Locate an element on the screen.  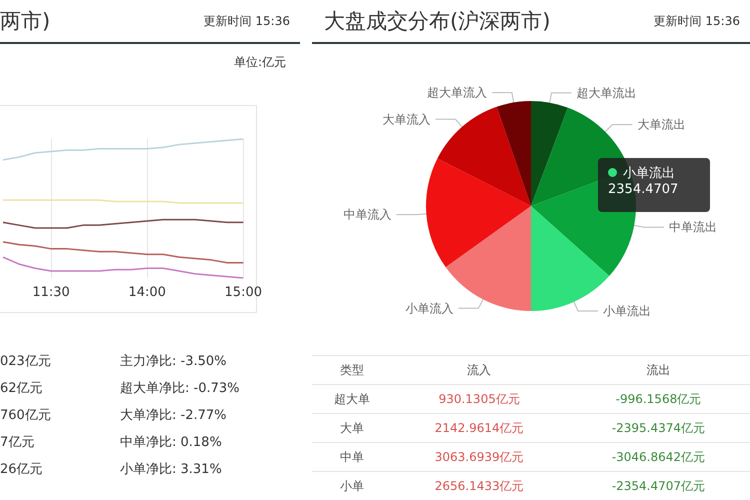
text: 超大单净比: -0.73% is located at coordinates (180, 389).